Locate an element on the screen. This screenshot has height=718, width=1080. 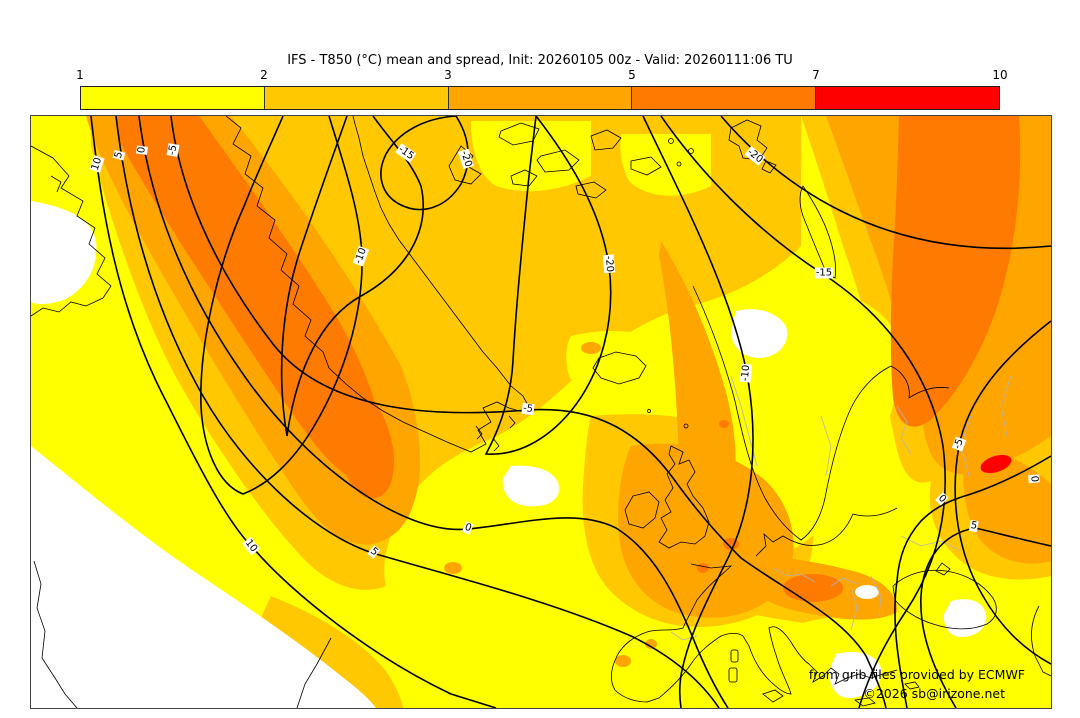
spread-colorbar is located at coordinates (540, 98).